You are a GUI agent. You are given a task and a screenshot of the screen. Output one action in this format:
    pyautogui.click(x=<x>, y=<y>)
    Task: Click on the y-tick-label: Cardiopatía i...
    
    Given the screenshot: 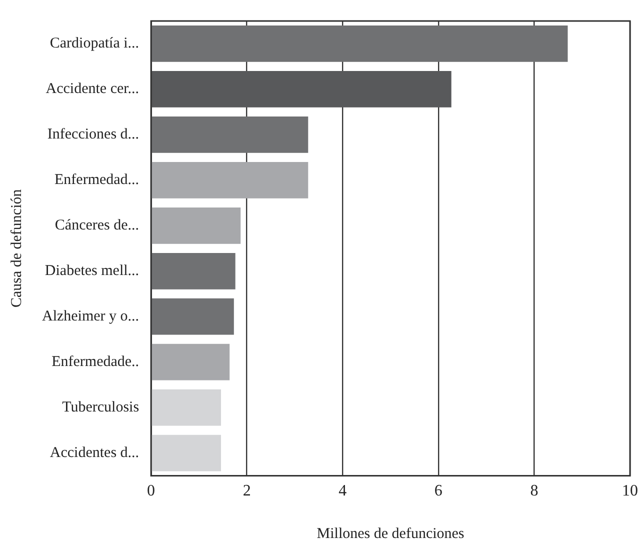 What is the action you would take?
    pyautogui.click(x=95, y=44)
    